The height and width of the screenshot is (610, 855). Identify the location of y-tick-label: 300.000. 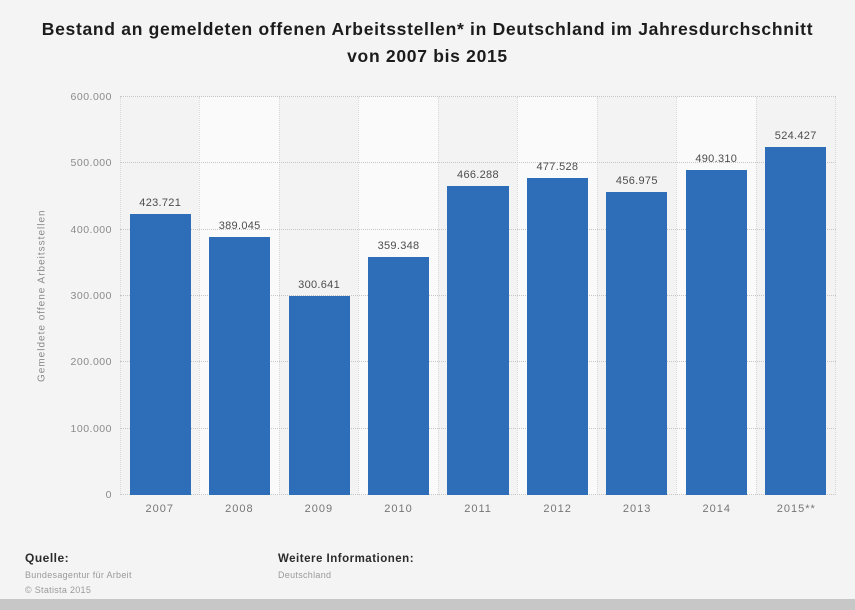
(91, 296).